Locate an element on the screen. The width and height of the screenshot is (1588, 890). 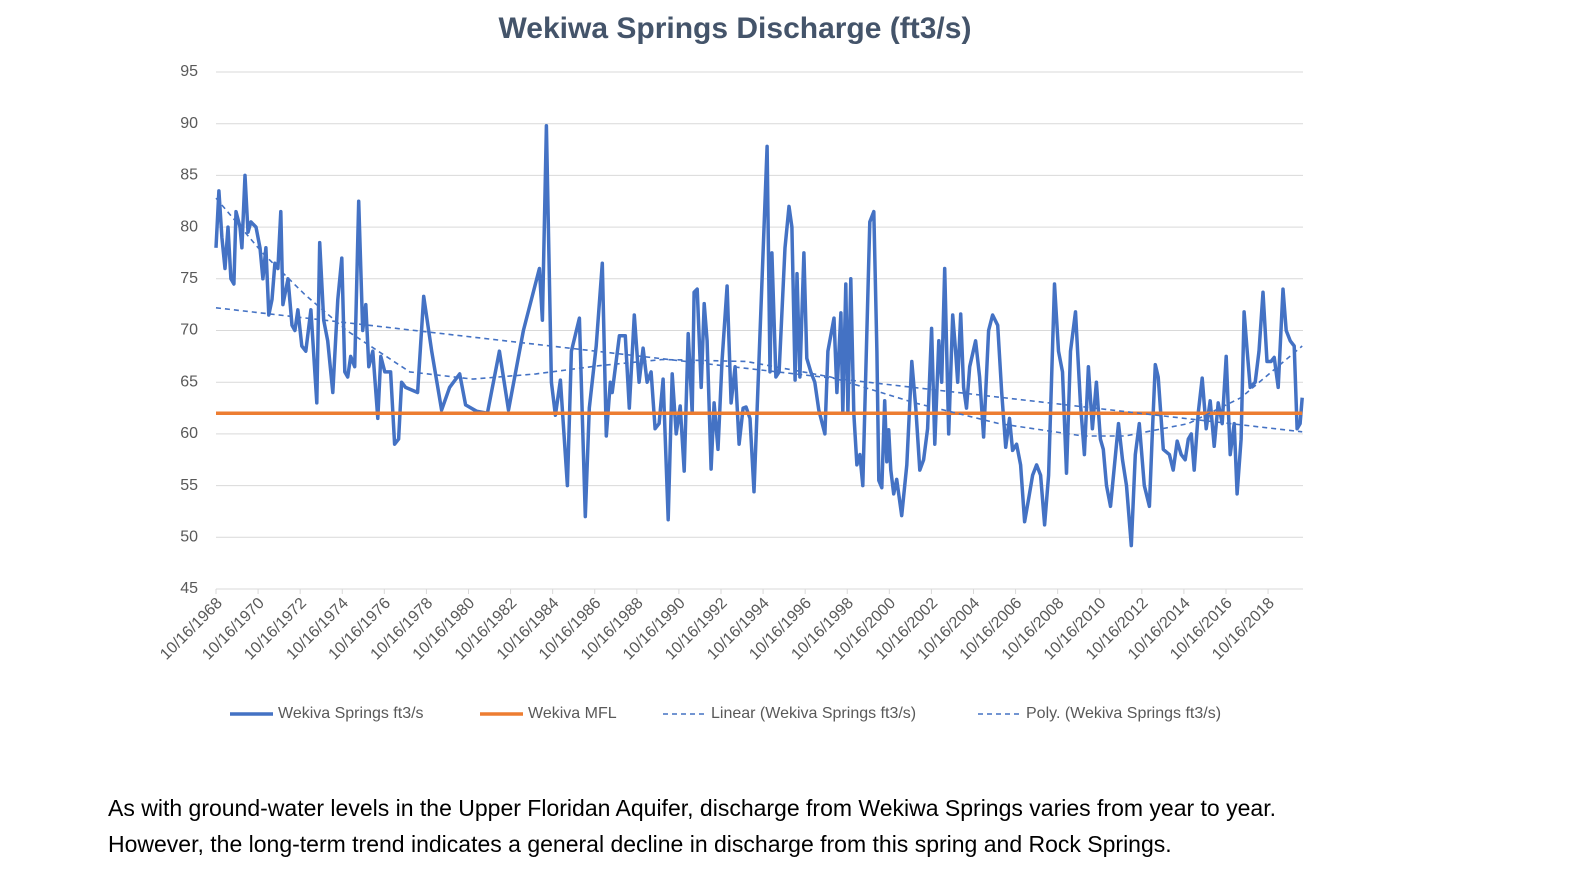
y-tick-label: 75 is located at coordinates (189, 278).